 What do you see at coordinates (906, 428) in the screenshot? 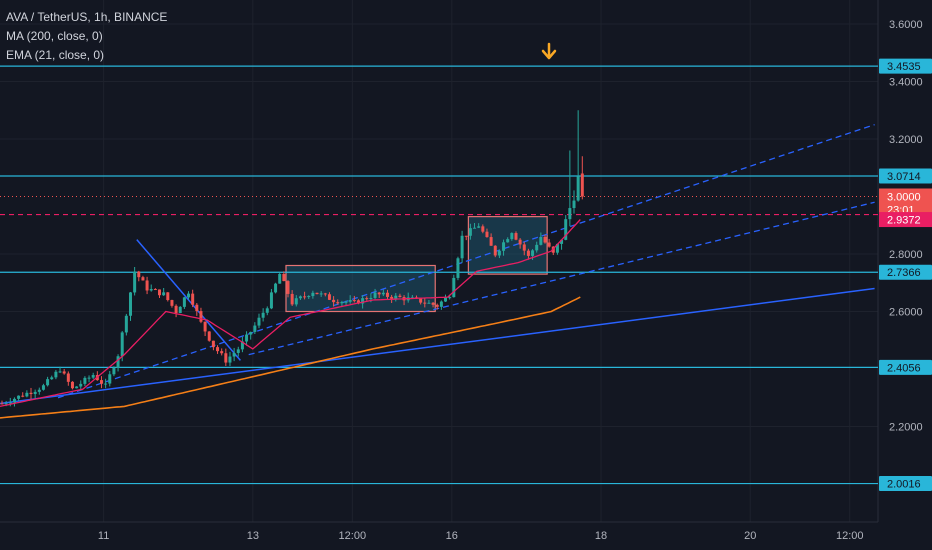
I see `price-tick-label: 2.2000` at bounding box center [906, 428].